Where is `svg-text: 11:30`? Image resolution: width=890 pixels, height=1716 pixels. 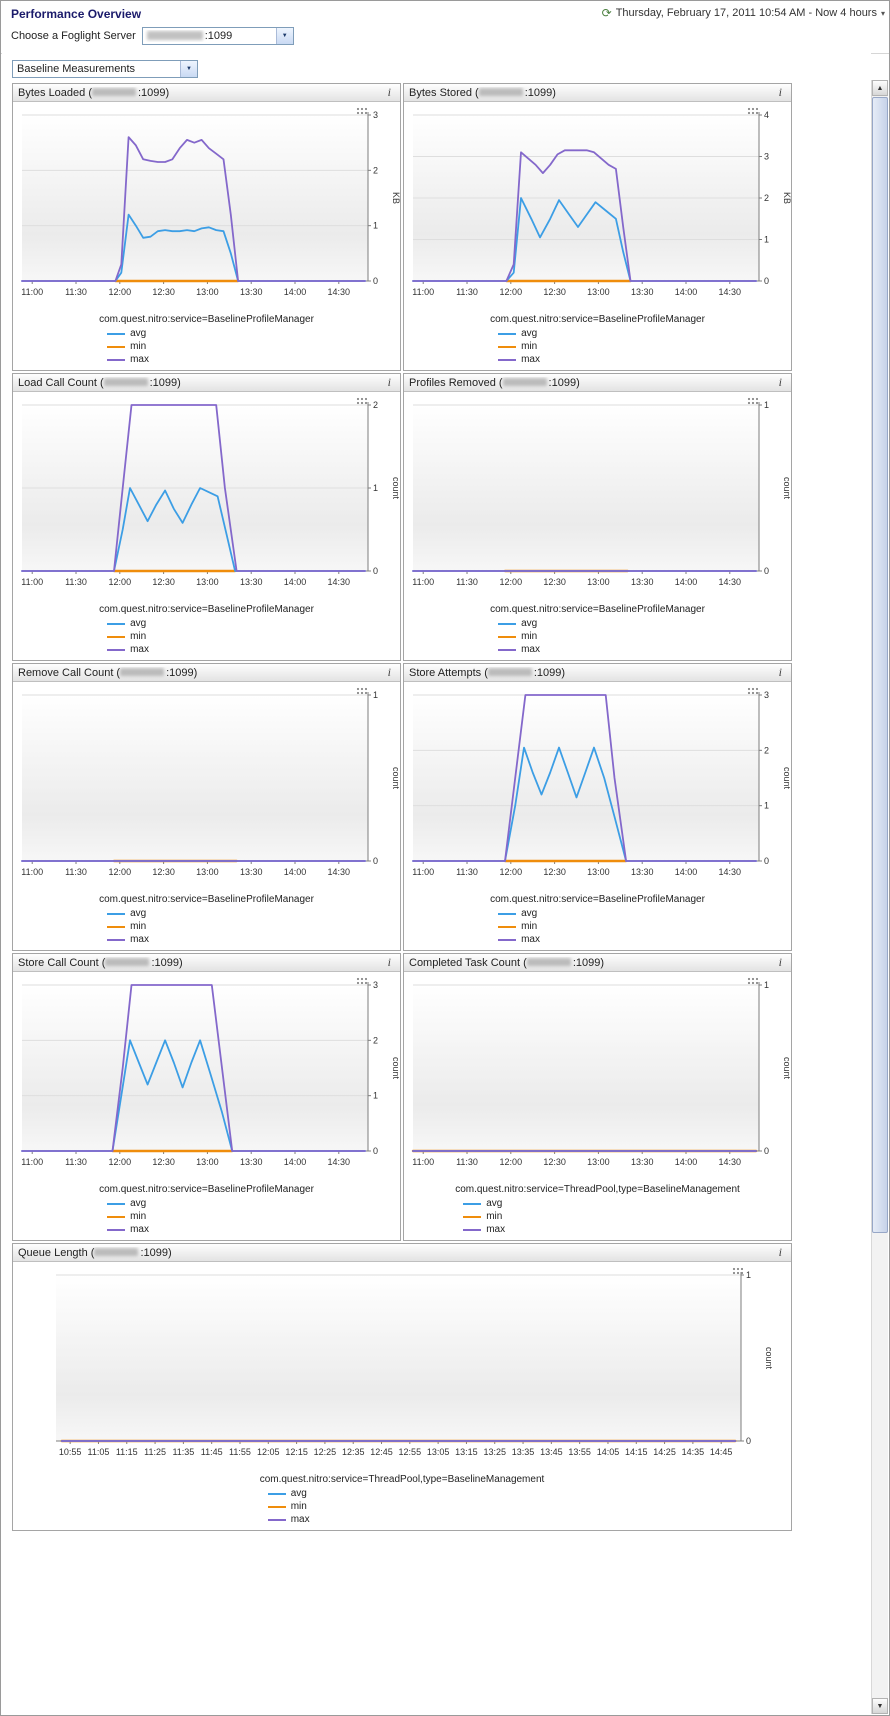 svg-text: 11:30 is located at coordinates (76, 582).